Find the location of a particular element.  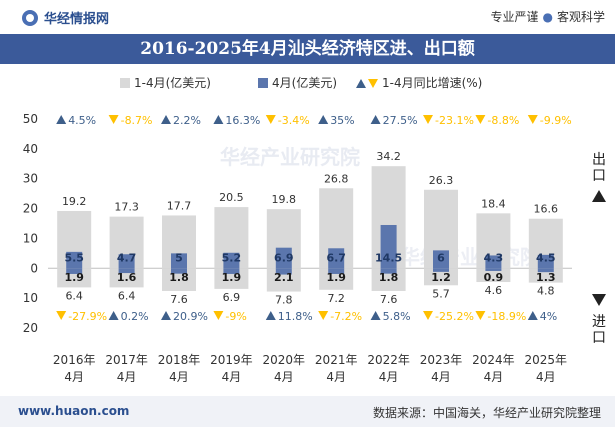

y-tick-label: 30 is located at coordinates (30, 179).